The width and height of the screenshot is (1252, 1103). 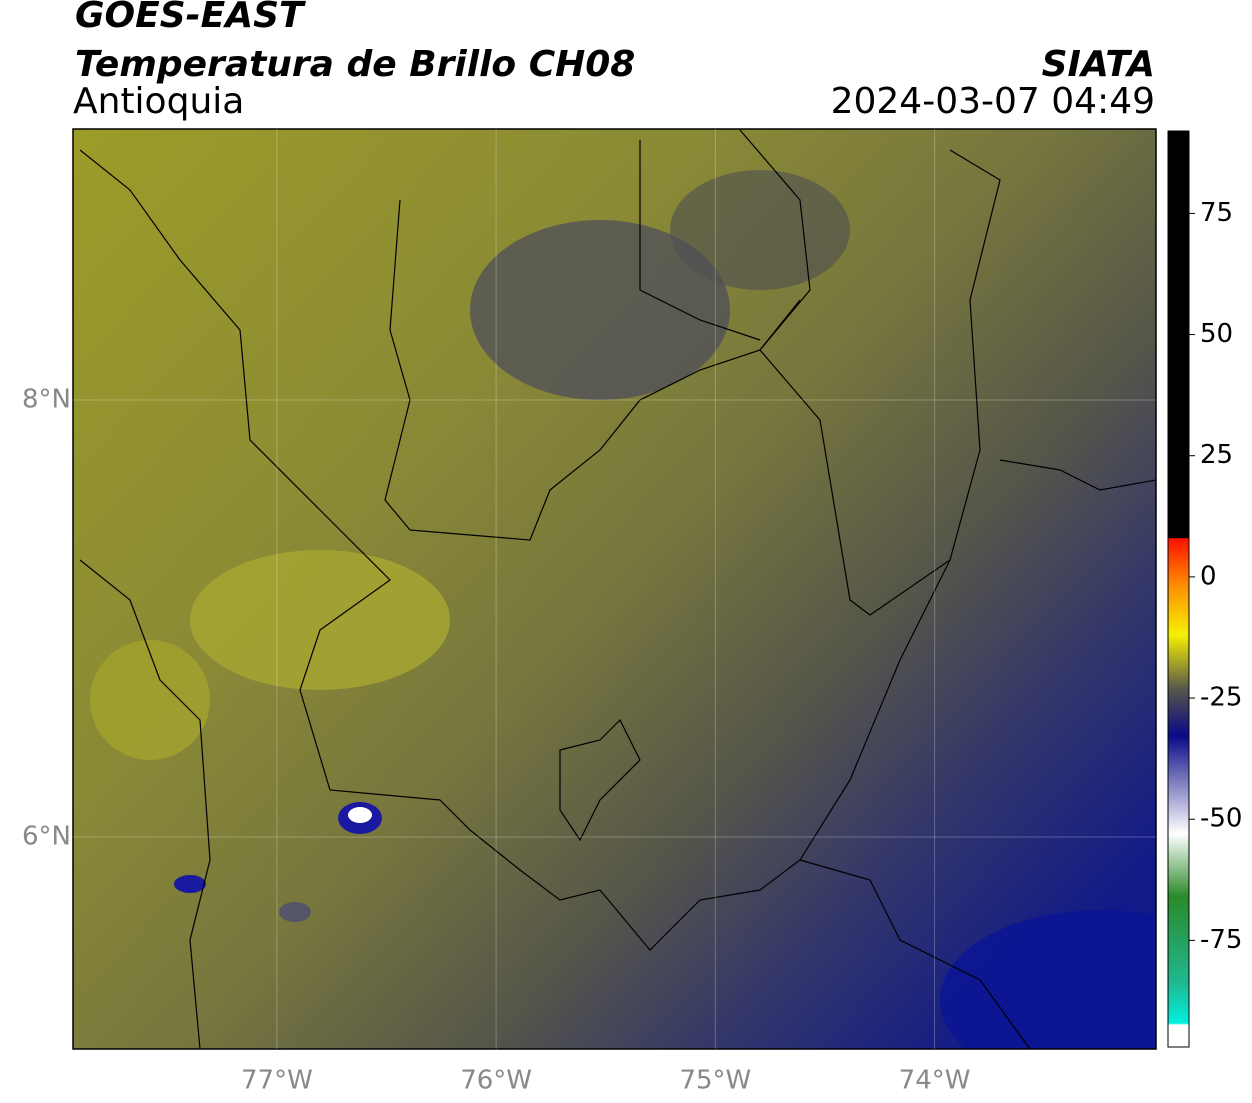 What do you see at coordinates (1216, 455) in the screenshot?
I see `colorbar-tick-label: 25` at bounding box center [1216, 455].